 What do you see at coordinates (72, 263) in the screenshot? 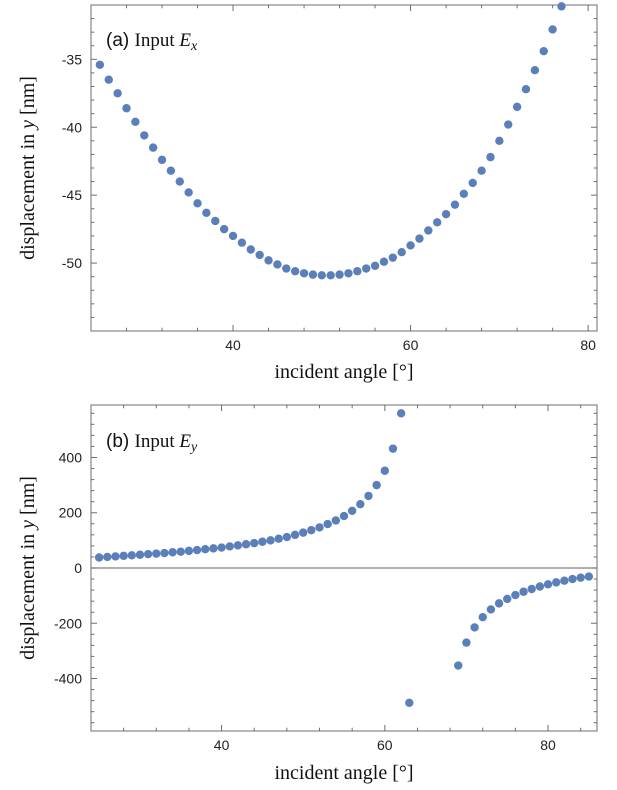
I see `y-tick-label: -50` at bounding box center [72, 263].